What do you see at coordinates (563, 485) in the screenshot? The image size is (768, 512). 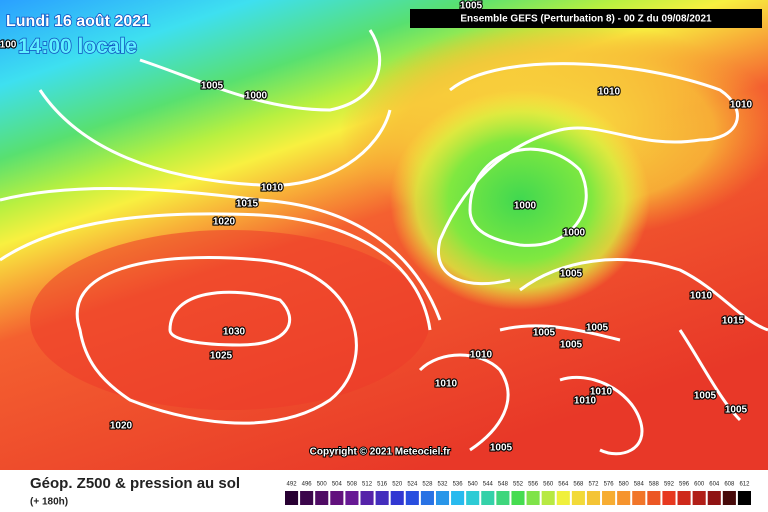 I see `scale-label: 564` at bounding box center [563, 485].